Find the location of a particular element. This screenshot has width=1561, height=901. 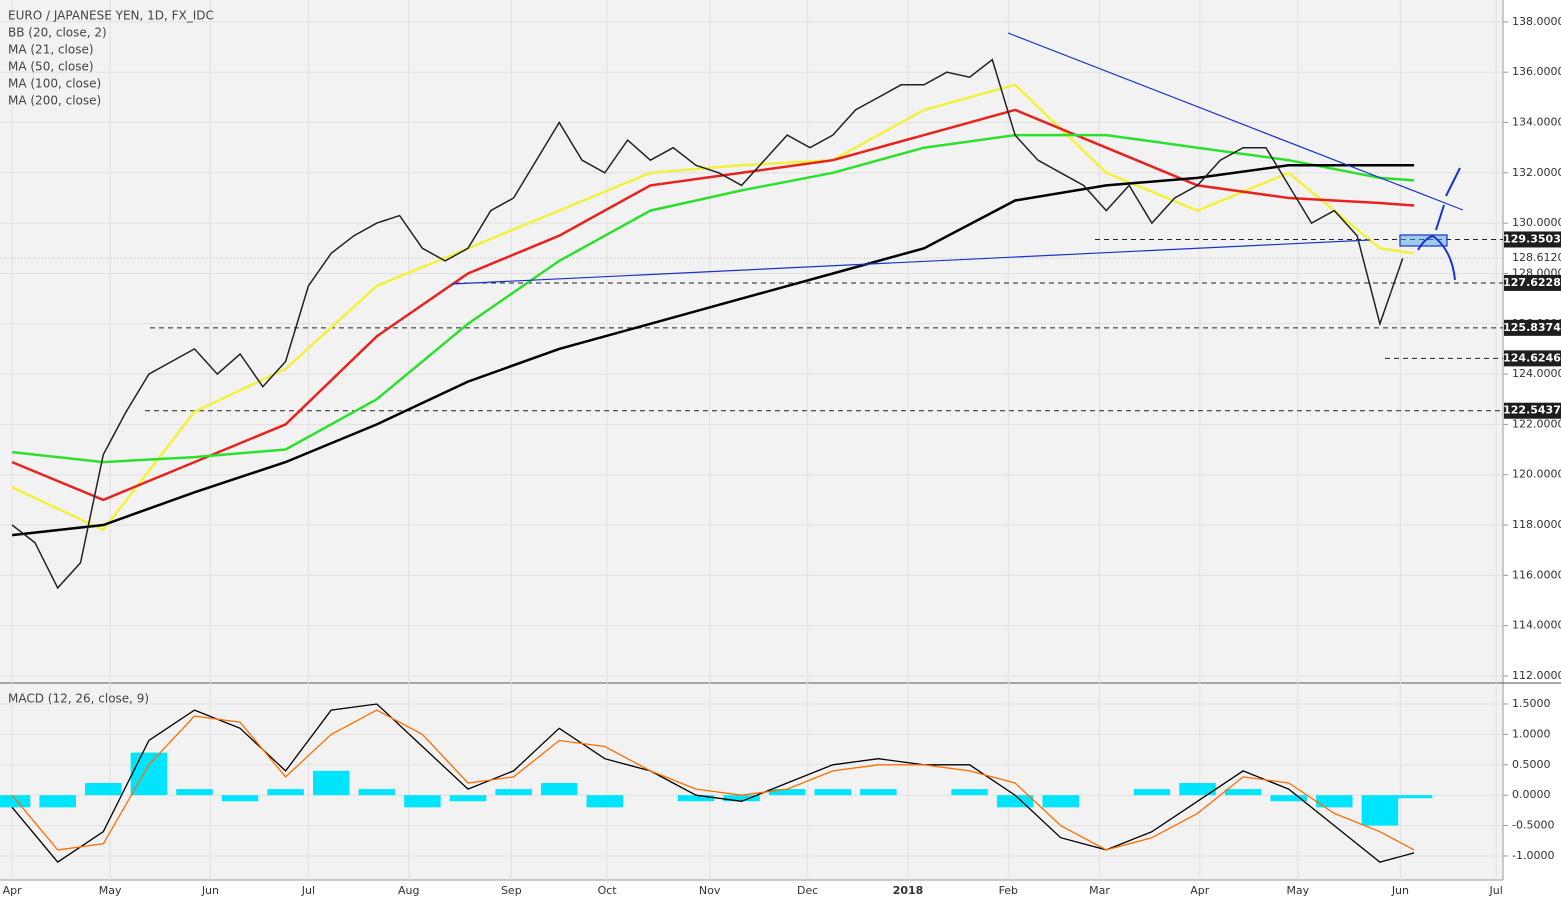

y-tick-label: 122.0000 is located at coordinates (1536, 423).